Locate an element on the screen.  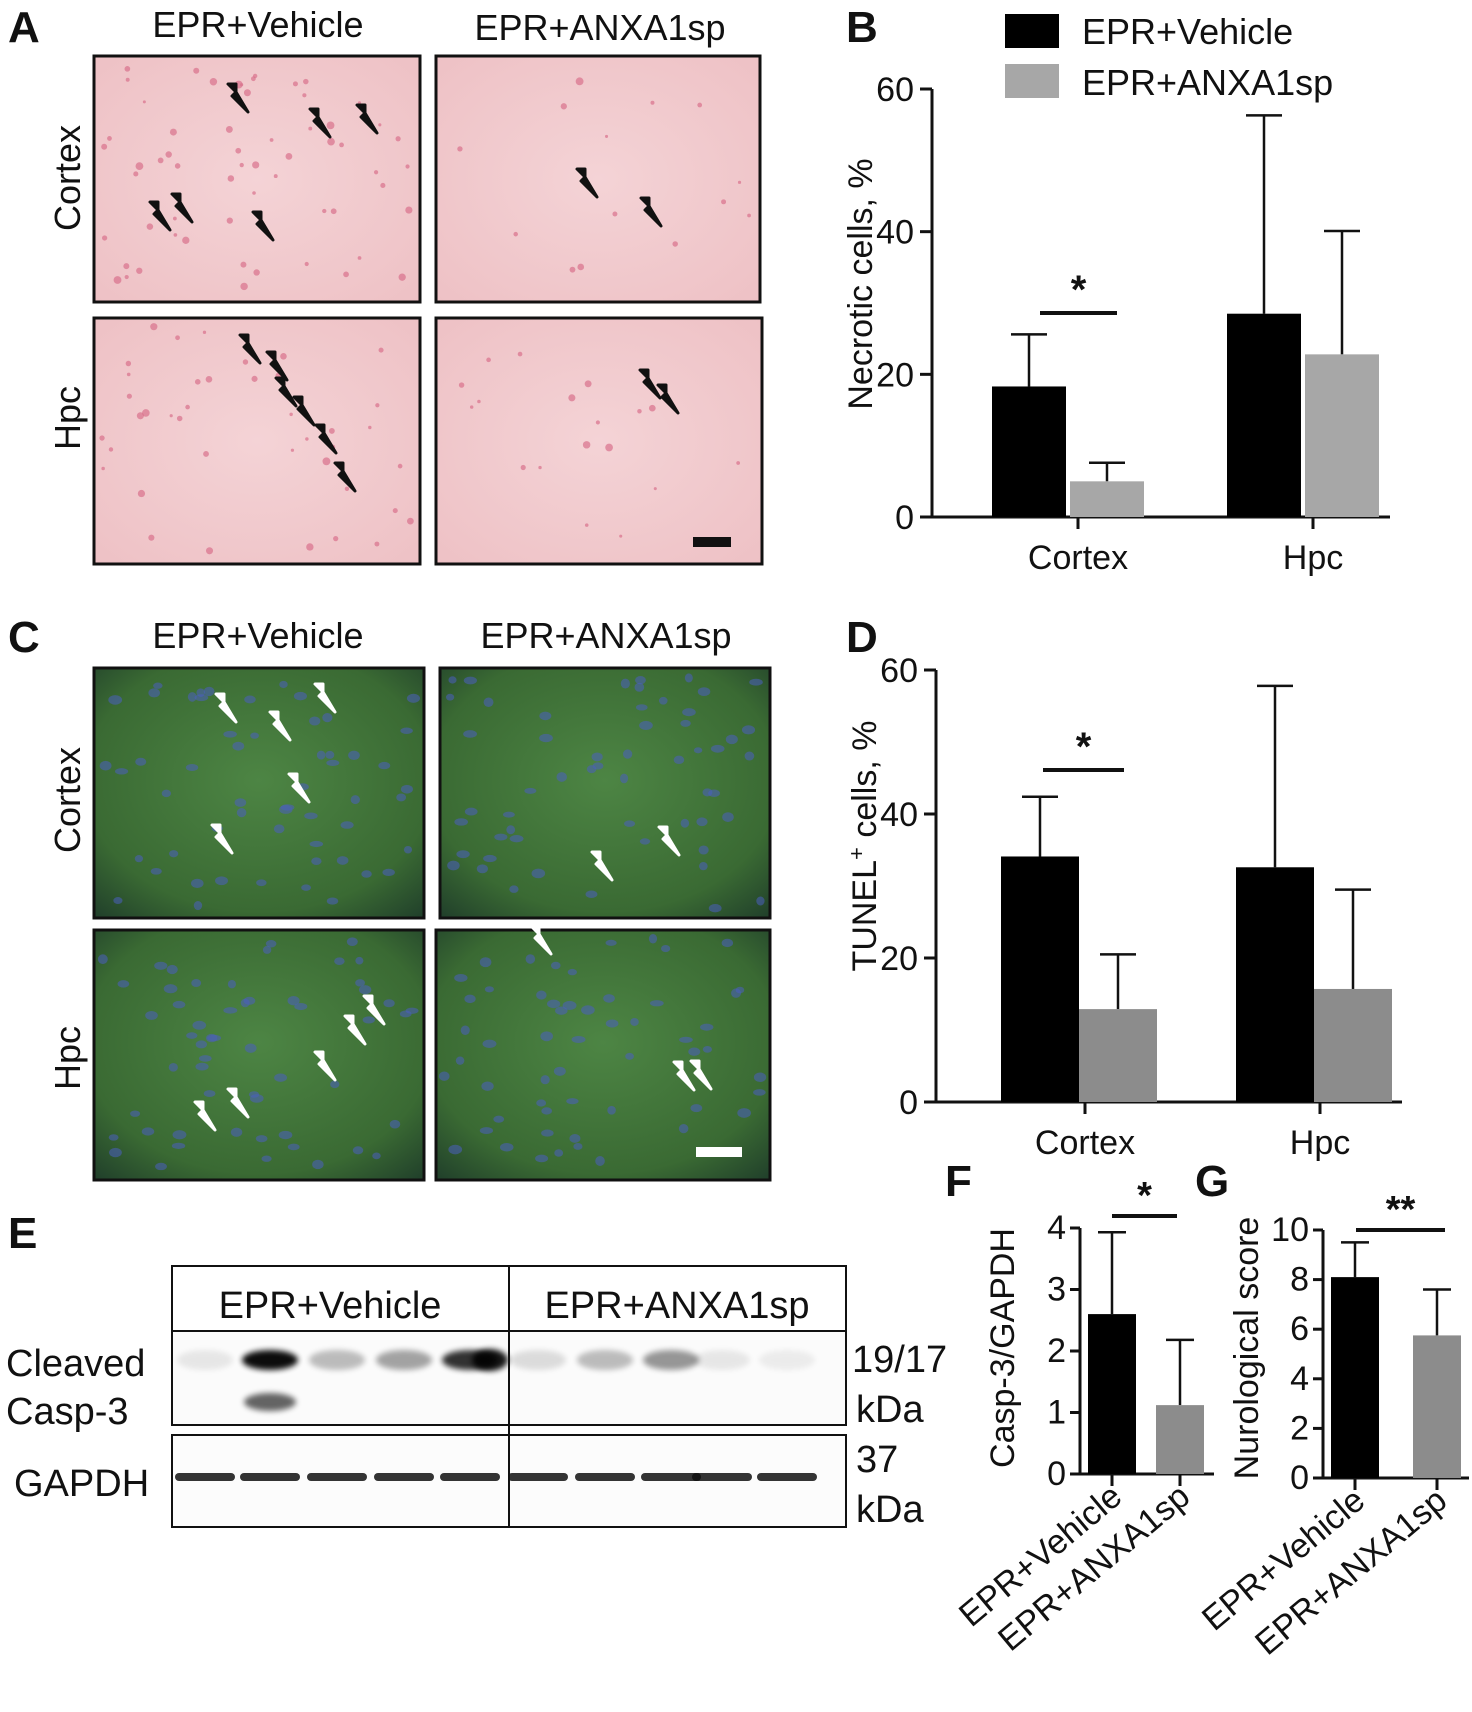
cleaved-kda-line1: 19/17 is located at coordinates (899, 1360).